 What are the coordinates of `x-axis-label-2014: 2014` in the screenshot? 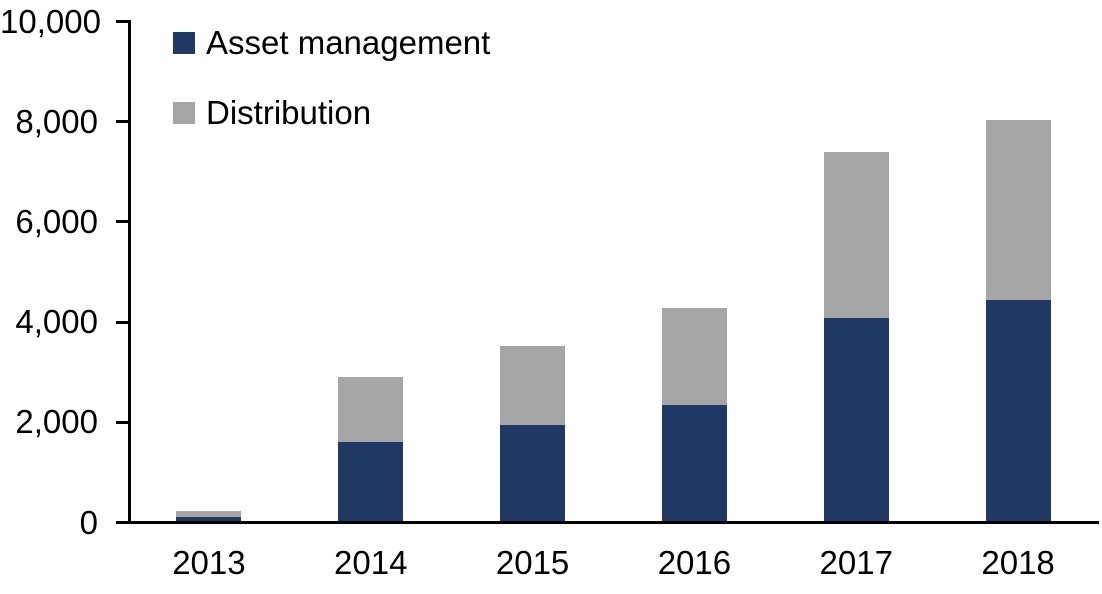 It's located at (371, 562).